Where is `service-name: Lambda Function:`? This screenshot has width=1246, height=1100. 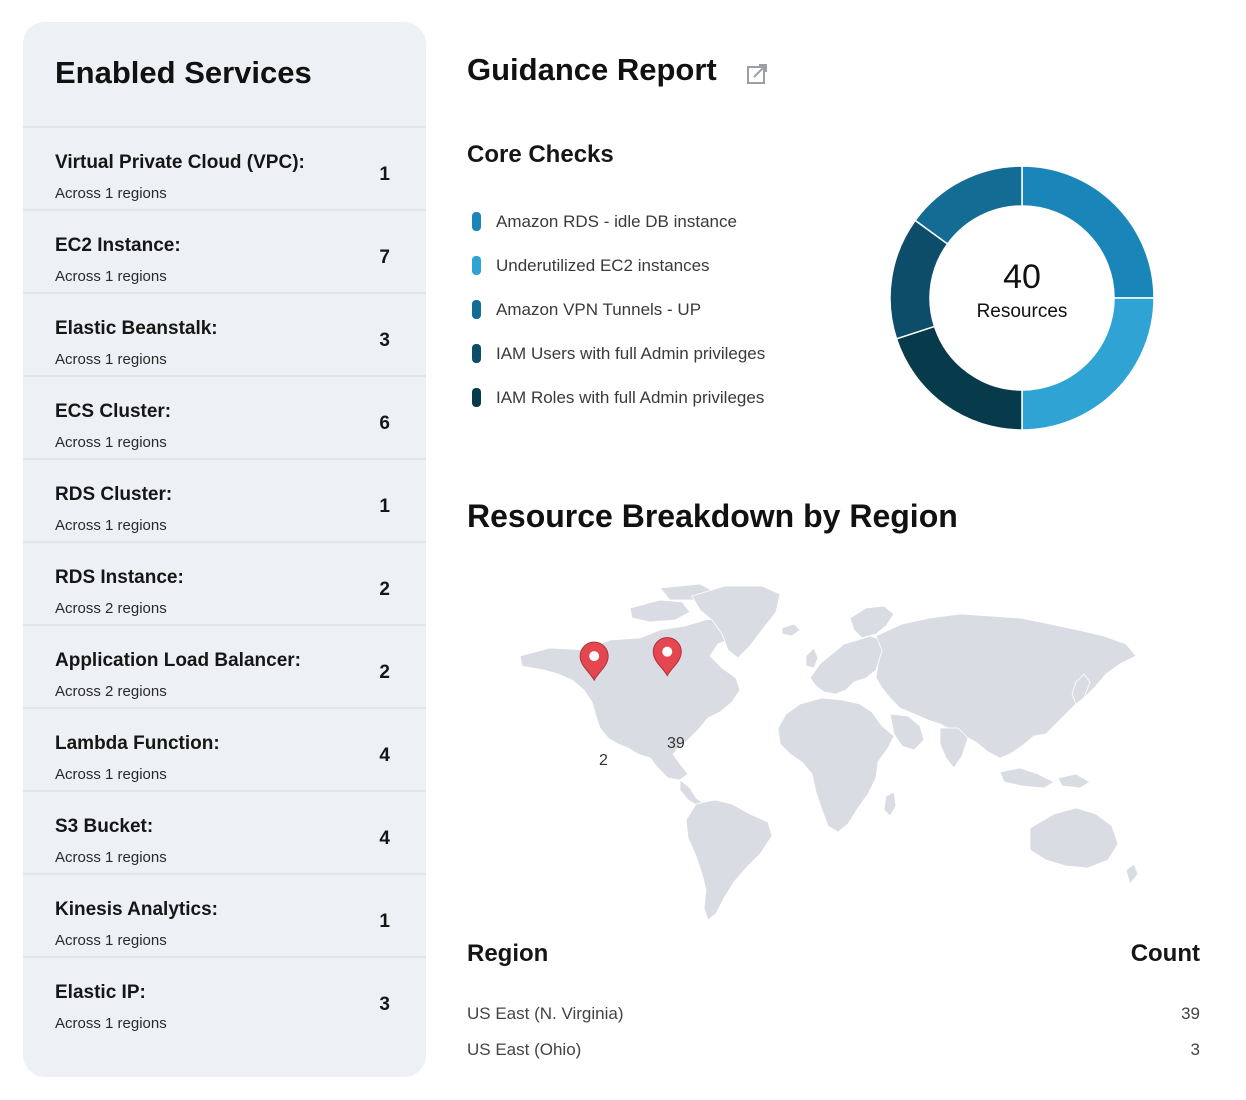 service-name: Lambda Function: is located at coordinates (137, 743).